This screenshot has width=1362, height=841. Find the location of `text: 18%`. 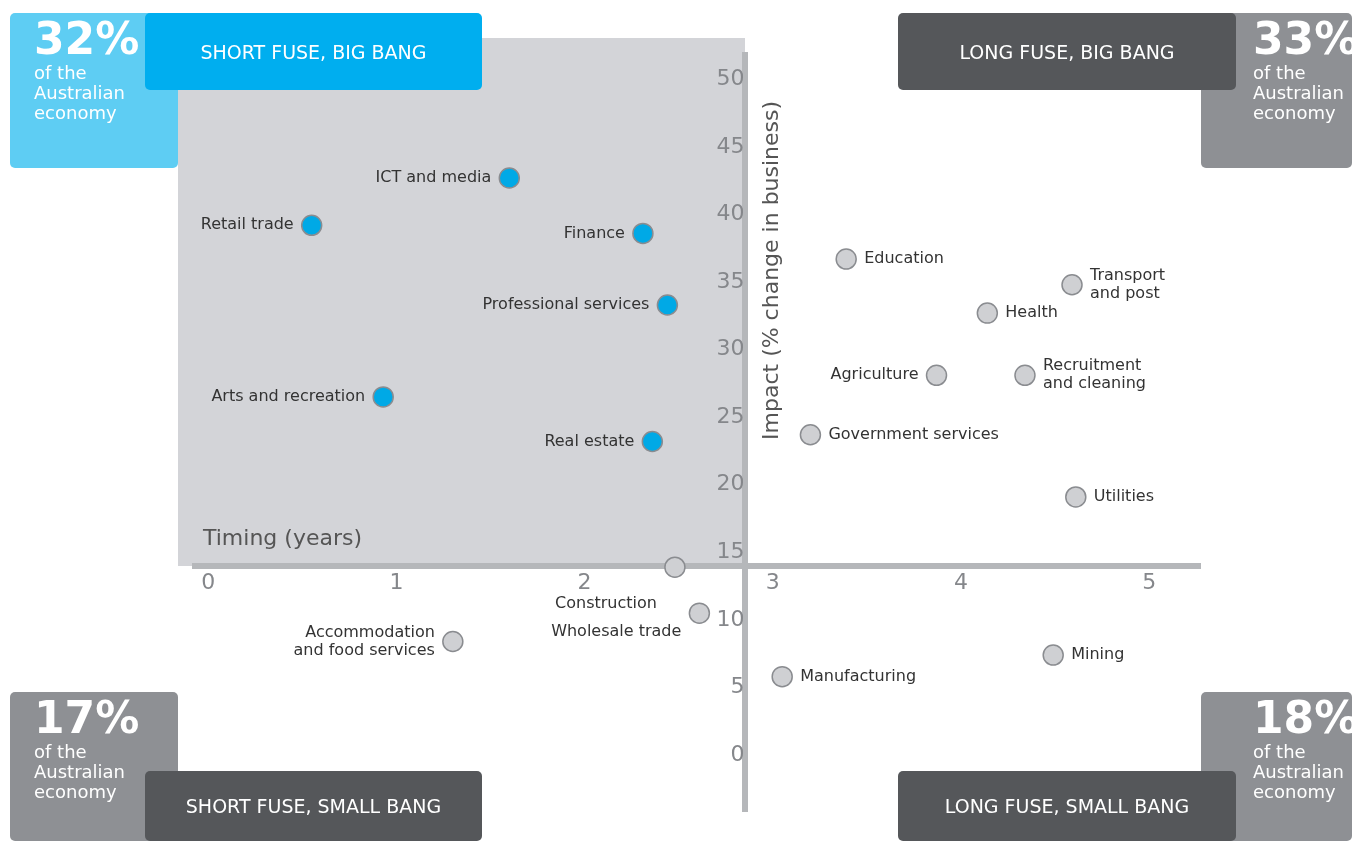

text: 18% is located at coordinates (1306, 717).